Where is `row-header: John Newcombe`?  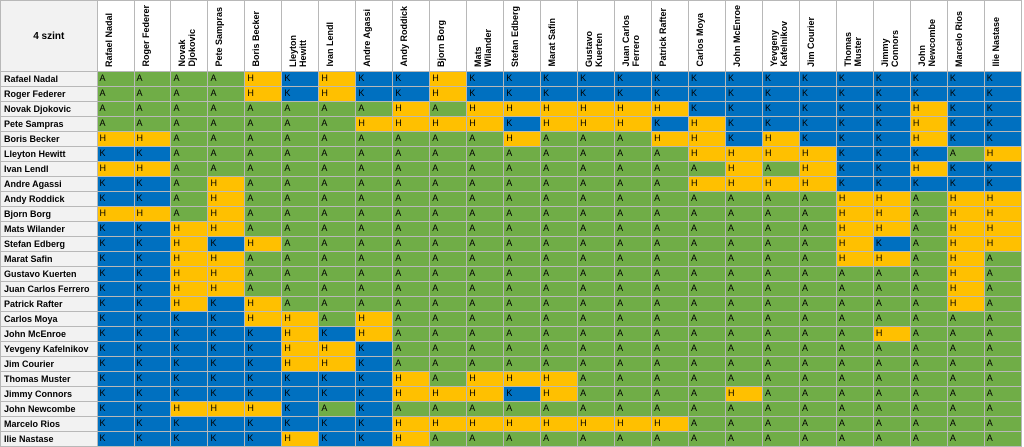 row-header: John Newcombe is located at coordinates (49, 409).